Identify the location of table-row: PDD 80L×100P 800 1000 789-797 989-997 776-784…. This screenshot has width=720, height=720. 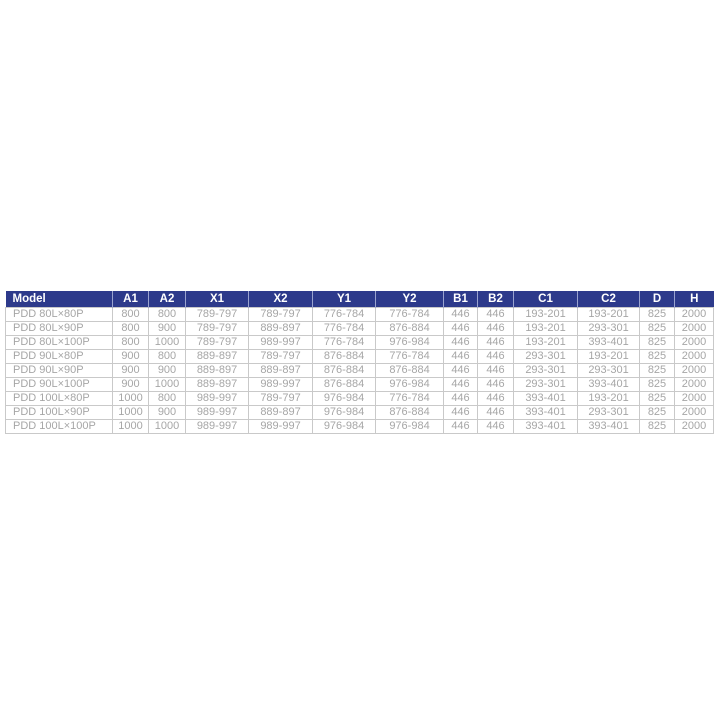
(359, 342).